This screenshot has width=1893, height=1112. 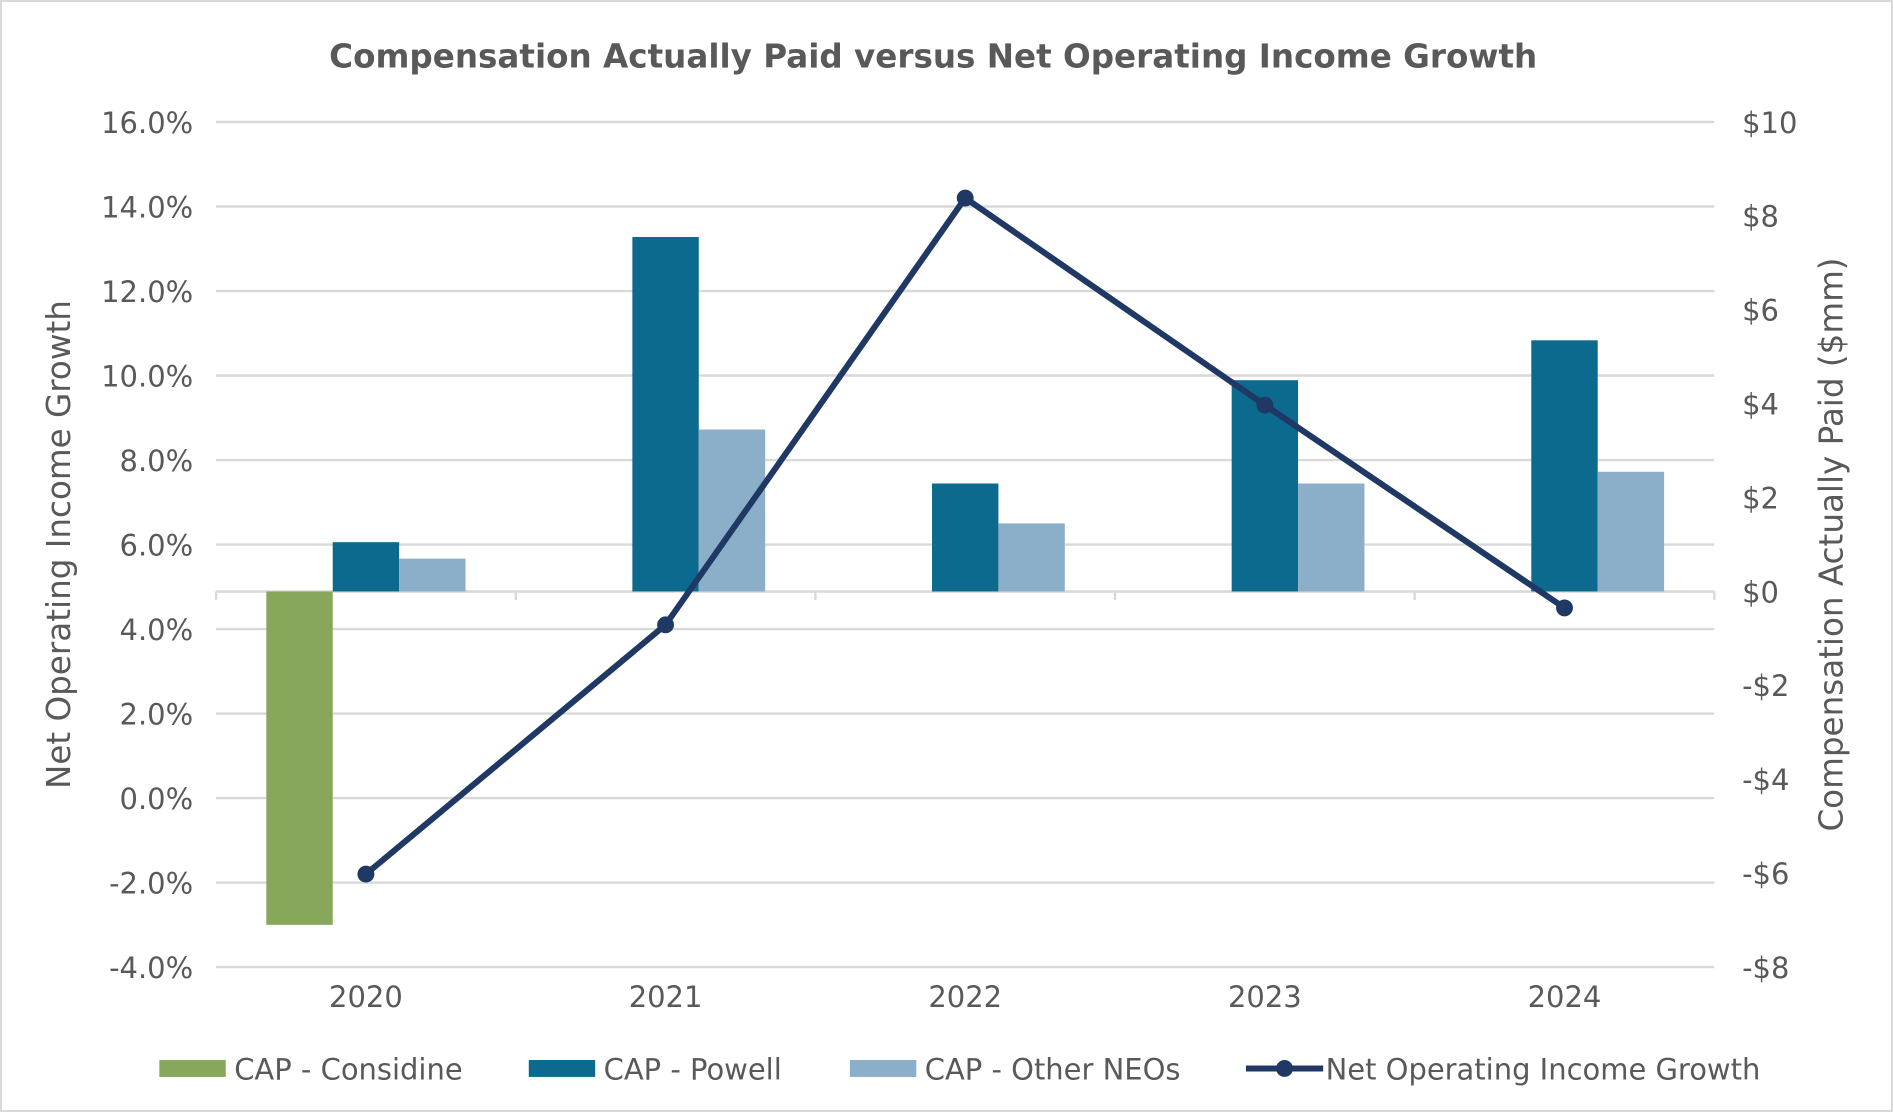 What do you see at coordinates (157, 461) in the screenshot?
I see `left-tick-label: 8.0%` at bounding box center [157, 461].